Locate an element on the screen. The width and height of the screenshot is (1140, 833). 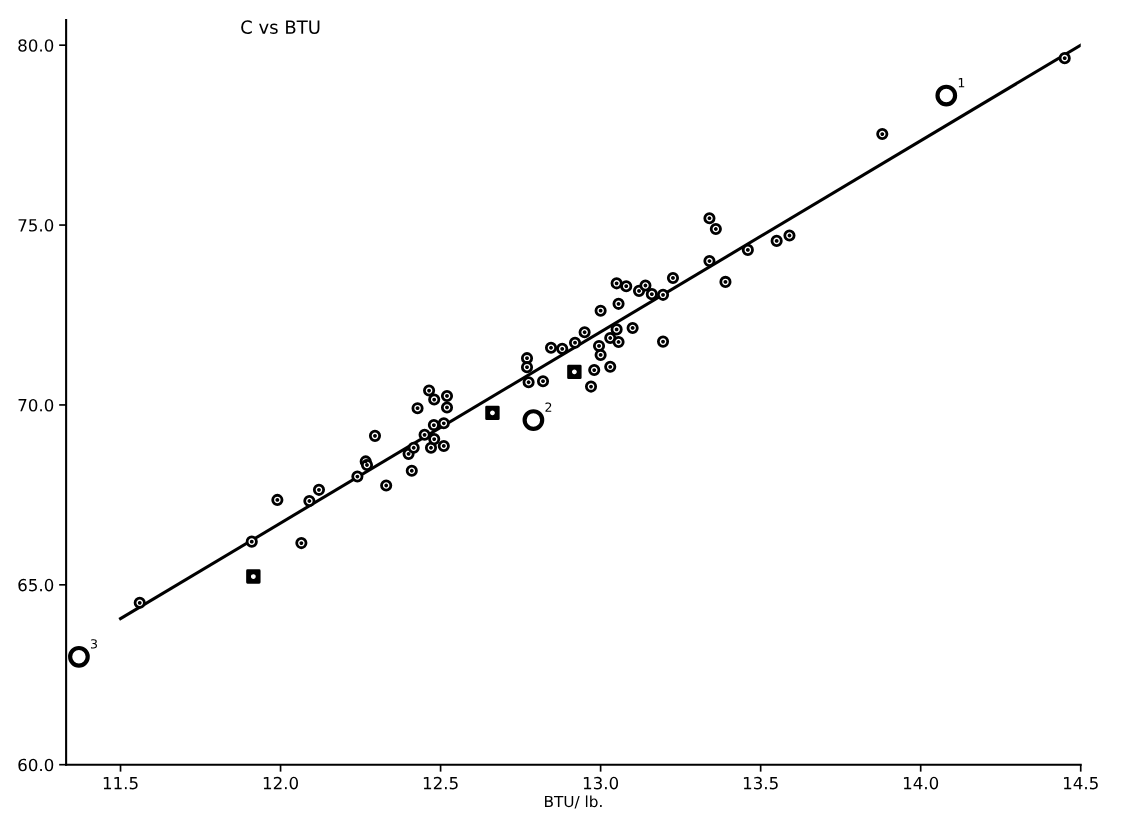
y-tick-label: 75.0 is located at coordinates (36, 225).